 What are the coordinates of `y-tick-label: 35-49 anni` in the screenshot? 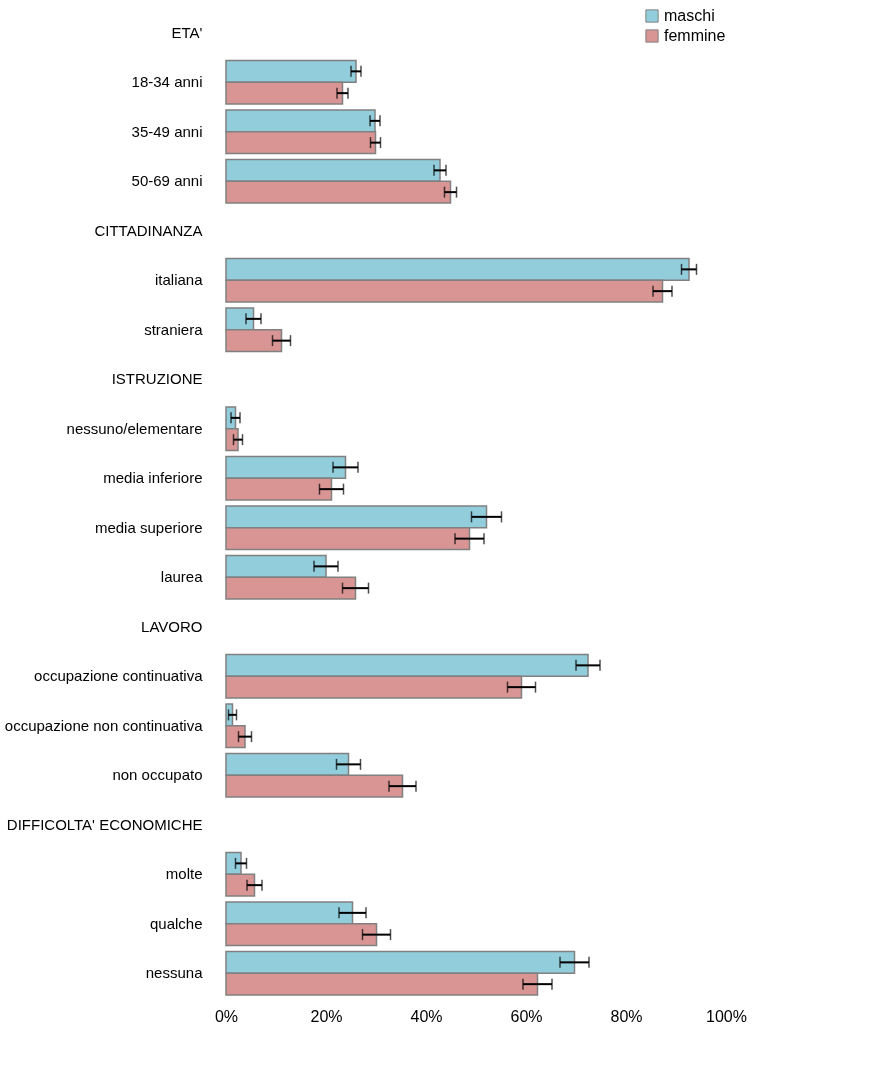 It's located at (167, 131).